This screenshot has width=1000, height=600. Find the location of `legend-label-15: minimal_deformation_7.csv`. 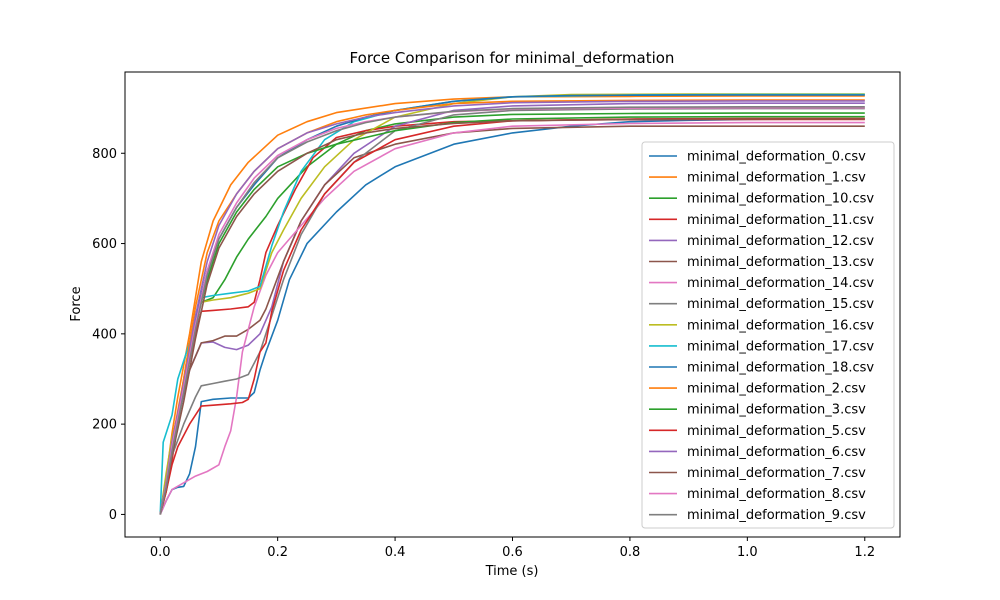

legend-label-15: minimal_deformation_7.csv is located at coordinates (776, 473).